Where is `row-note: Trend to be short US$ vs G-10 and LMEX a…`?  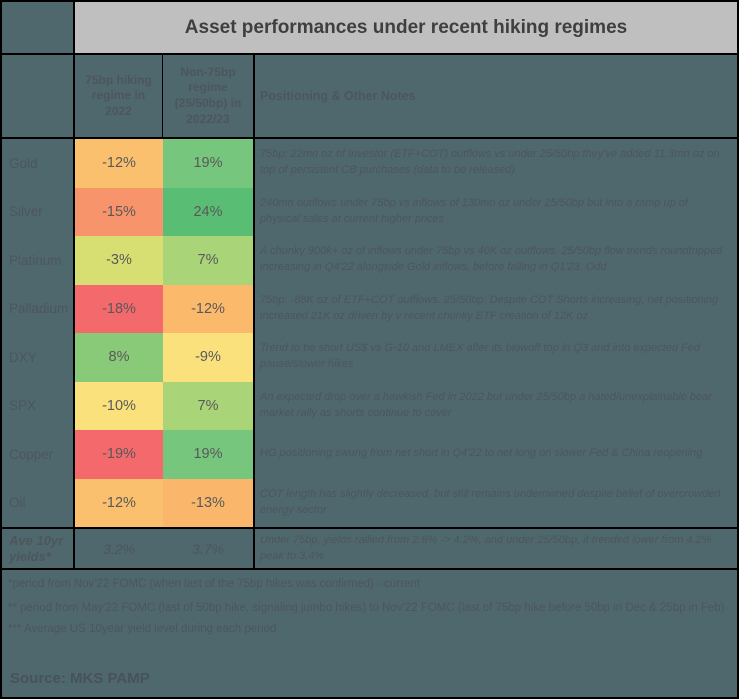
row-note: Trend to be short US$ vs G-10 and LMEX a… is located at coordinates (495, 357).